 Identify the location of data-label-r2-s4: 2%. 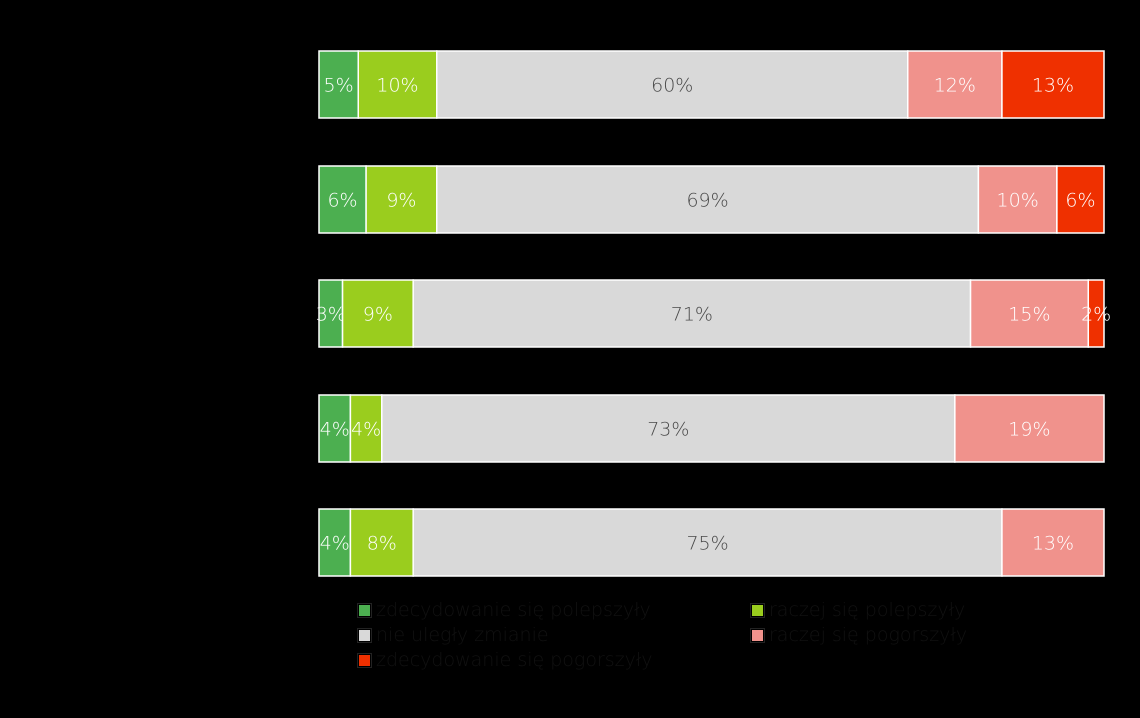
(1096, 315).